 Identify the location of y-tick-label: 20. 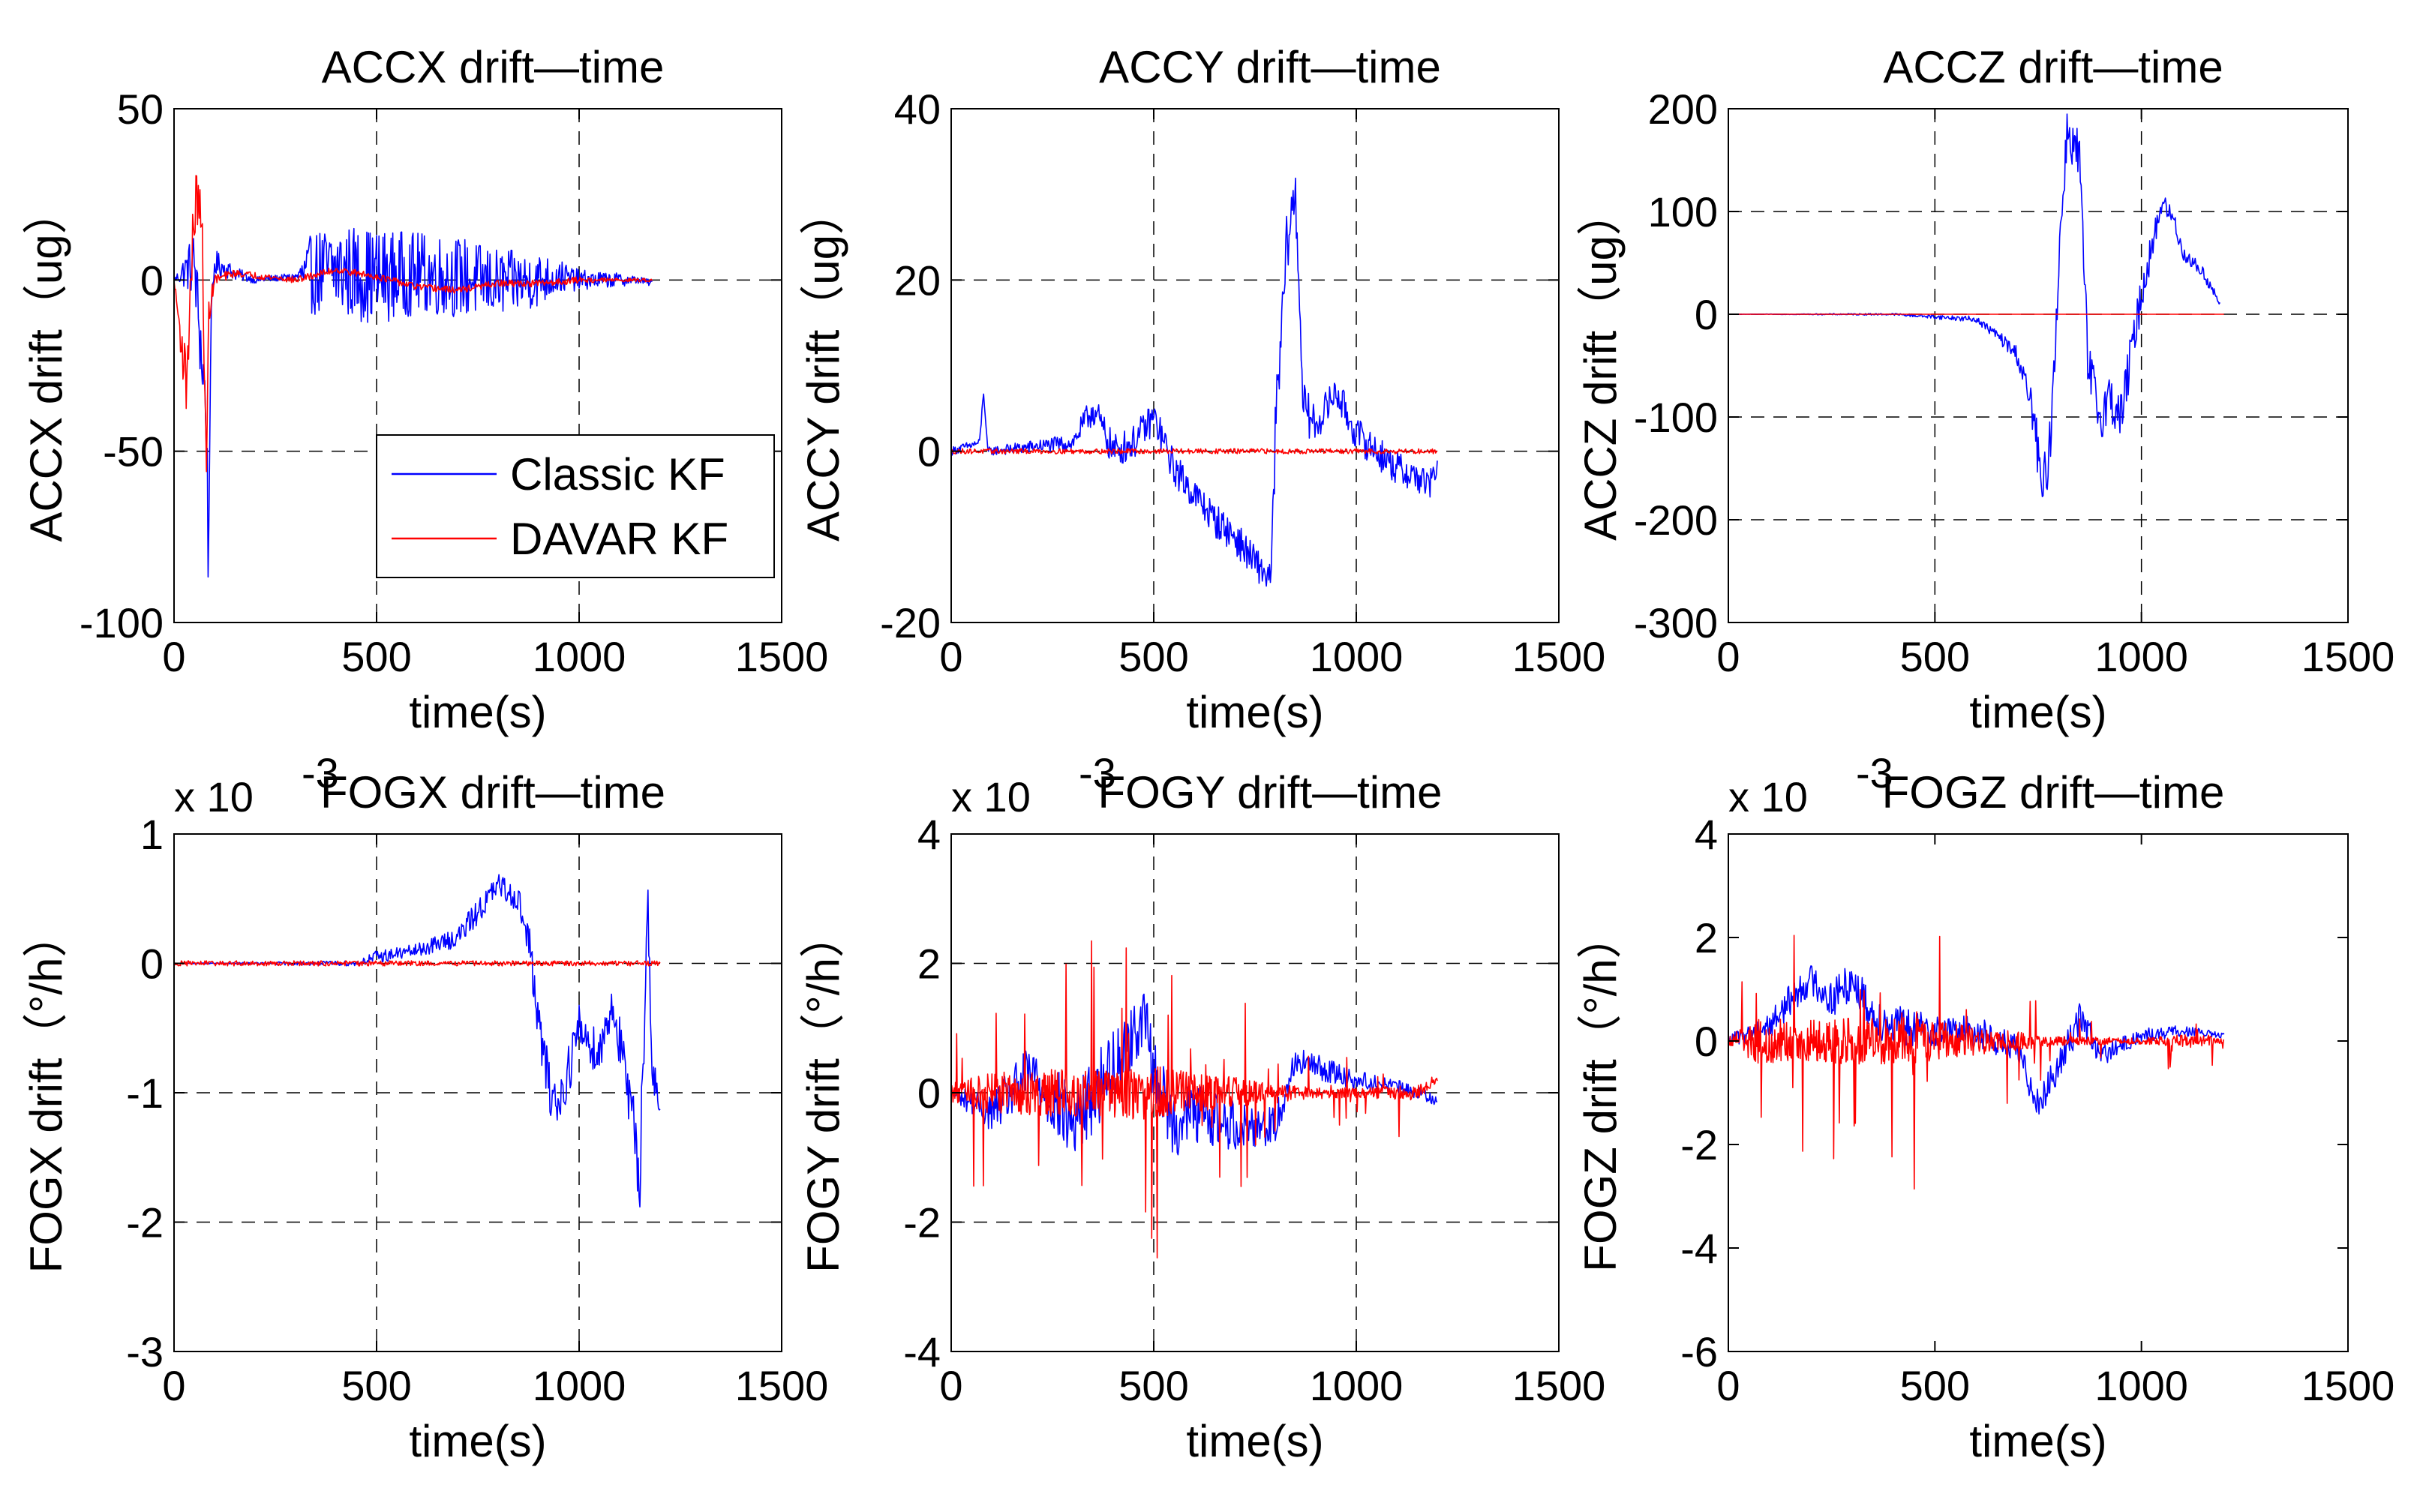
(918, 280).